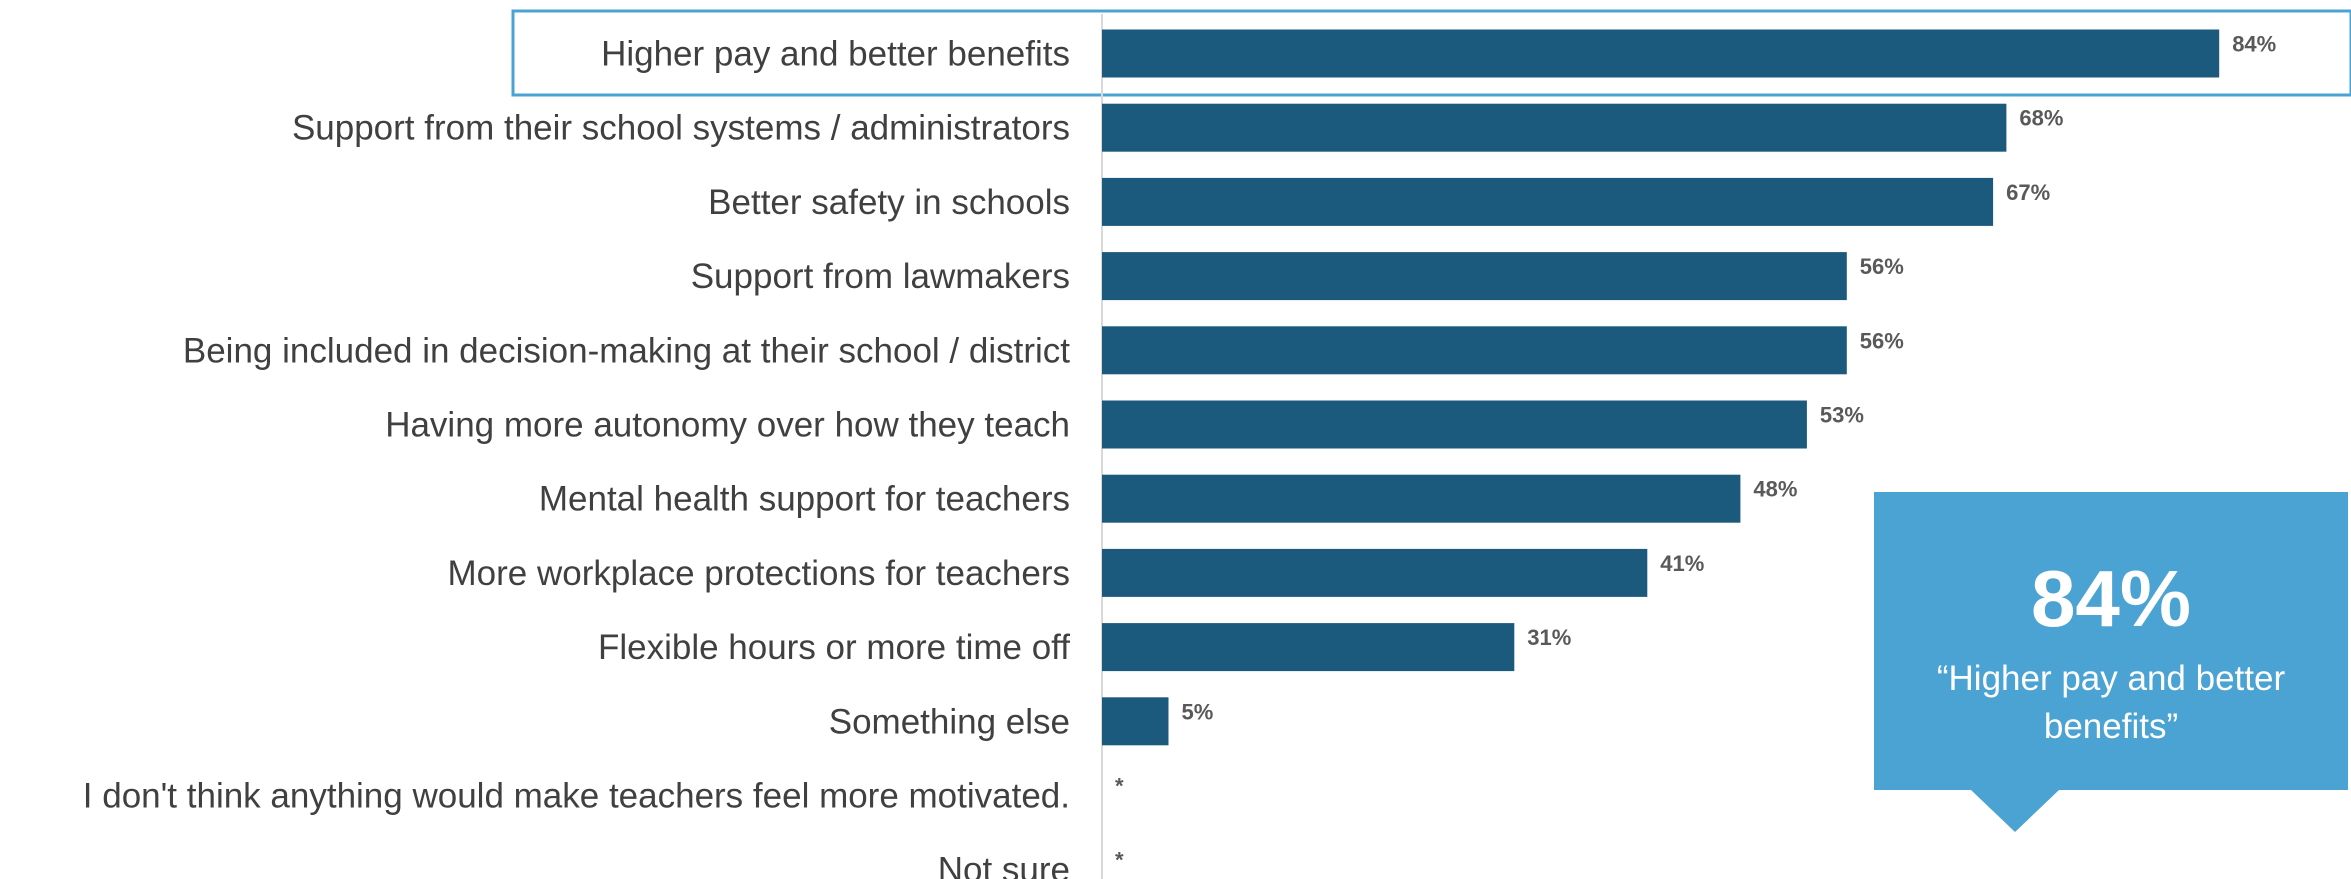 This screenshot has height=879, width=2351. Describe the element at coordinates (1882, 340) in the screenshot. I see `value-label-5: 56%` at that location.